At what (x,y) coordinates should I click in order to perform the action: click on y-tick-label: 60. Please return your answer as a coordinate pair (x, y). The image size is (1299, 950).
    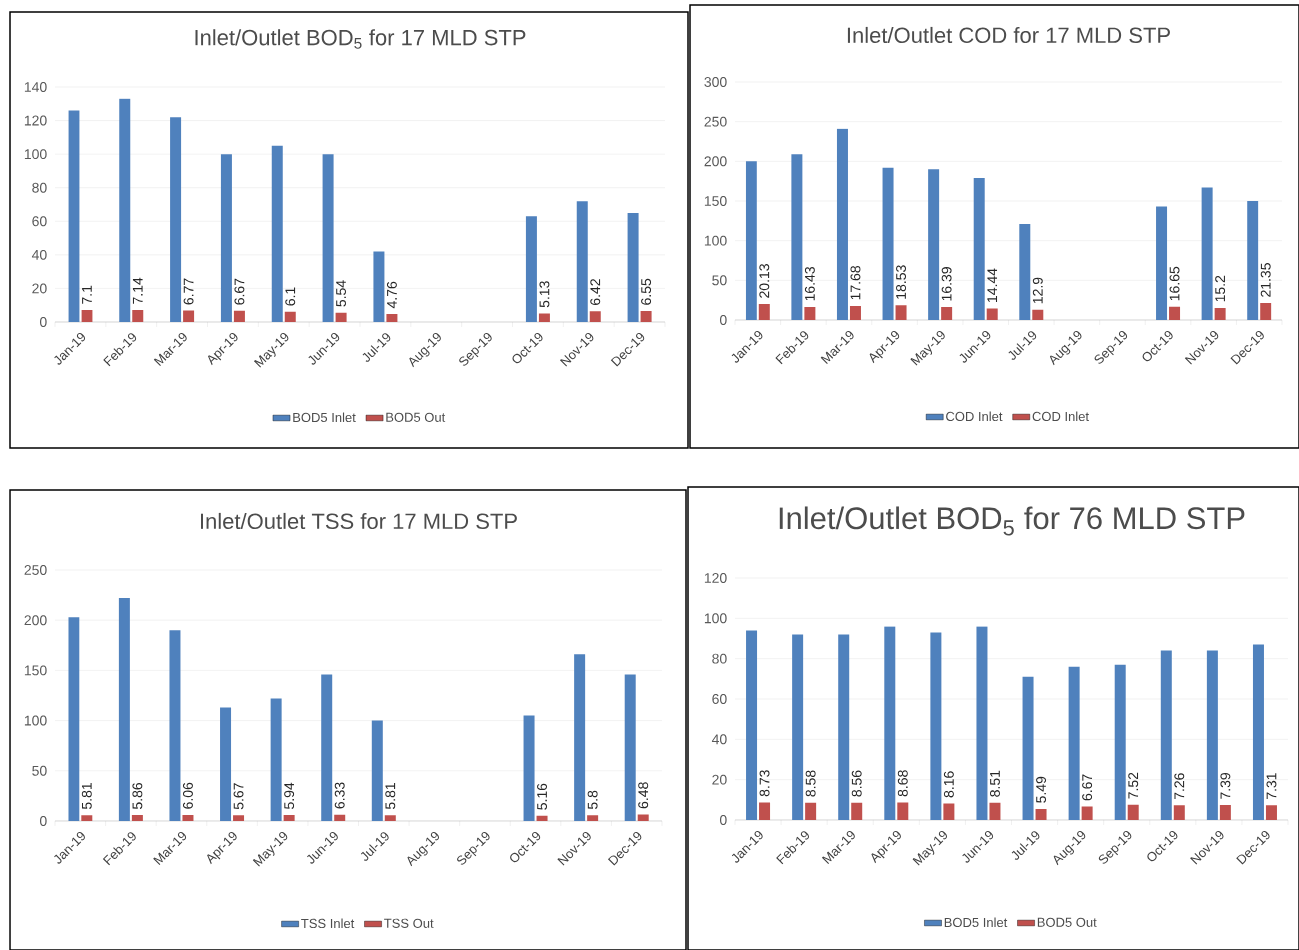
    Looking at the image, I should click on (719, 699).